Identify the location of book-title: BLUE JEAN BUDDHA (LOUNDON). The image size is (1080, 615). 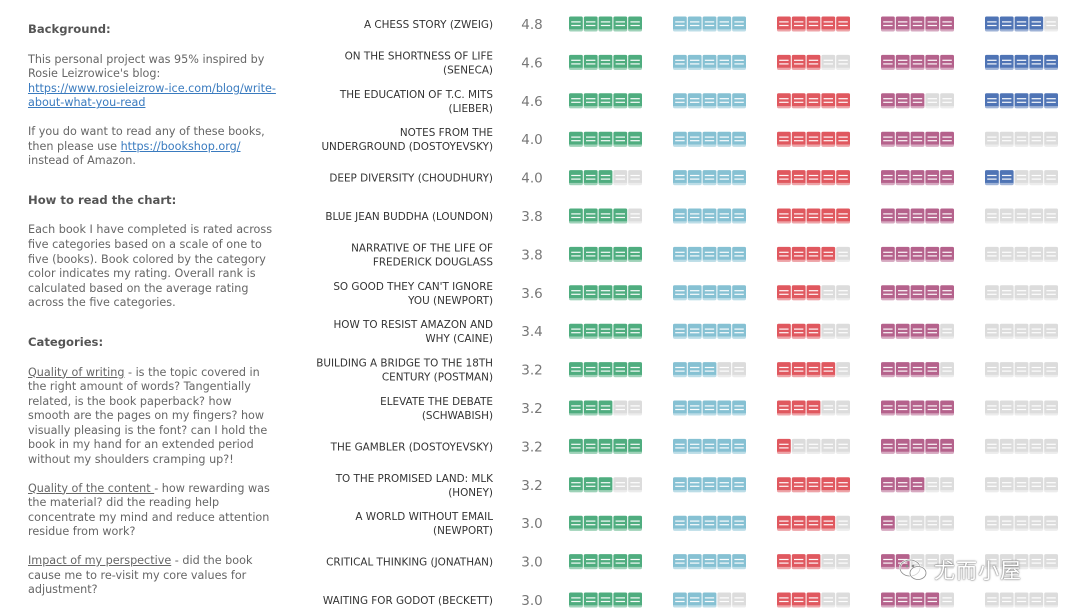
(409, 217).